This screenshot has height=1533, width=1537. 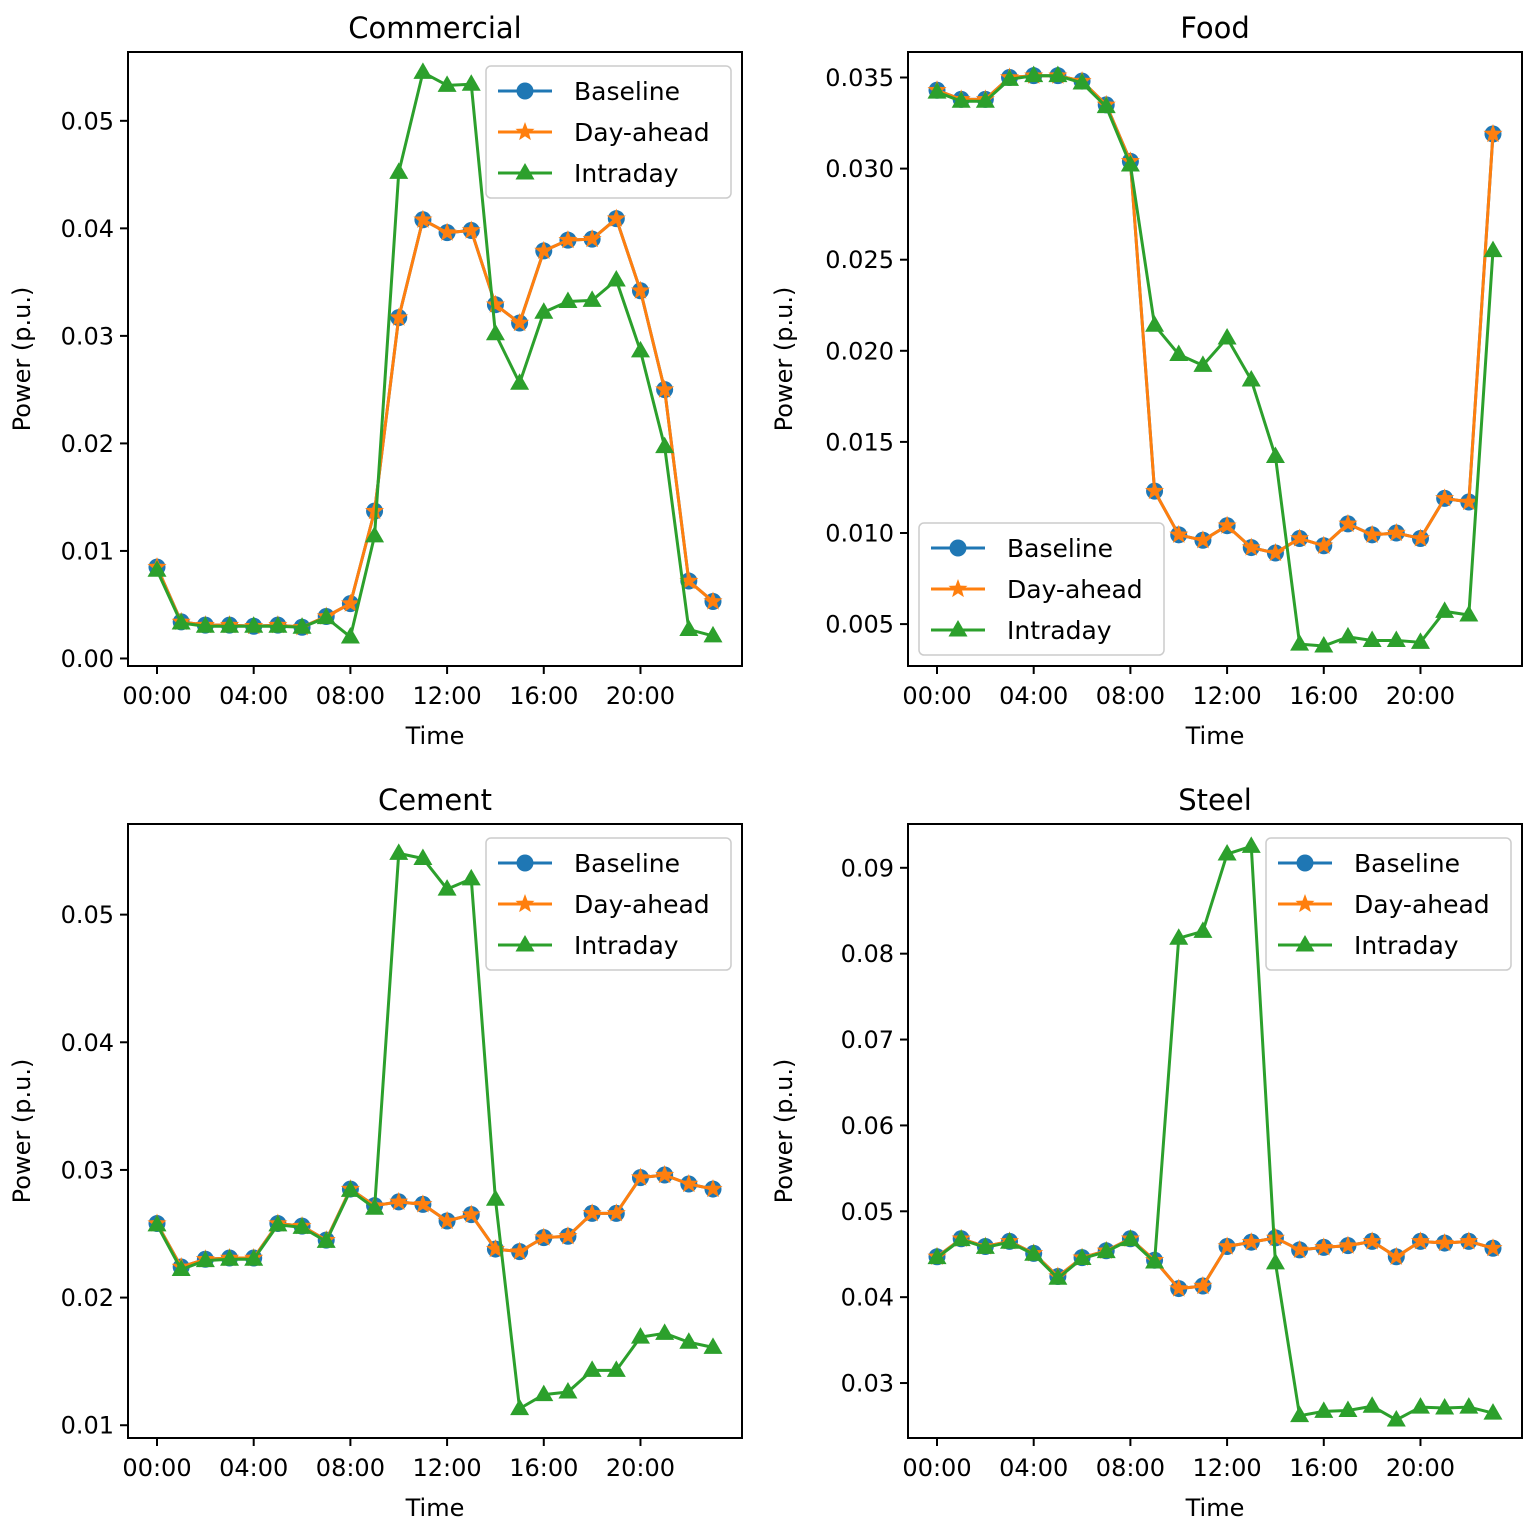 What do you see at coordinates (859, 169) in the screenshot?
I see `y-tick-label: 0.030` at bounding box center [859, 169].